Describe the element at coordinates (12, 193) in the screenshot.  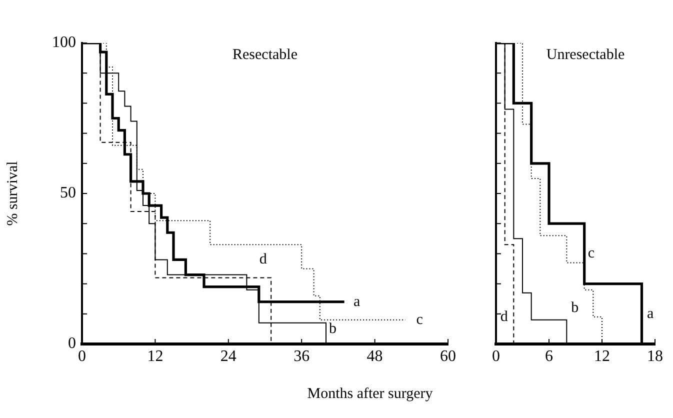
I see `y-axis-title: % survival` at that location.